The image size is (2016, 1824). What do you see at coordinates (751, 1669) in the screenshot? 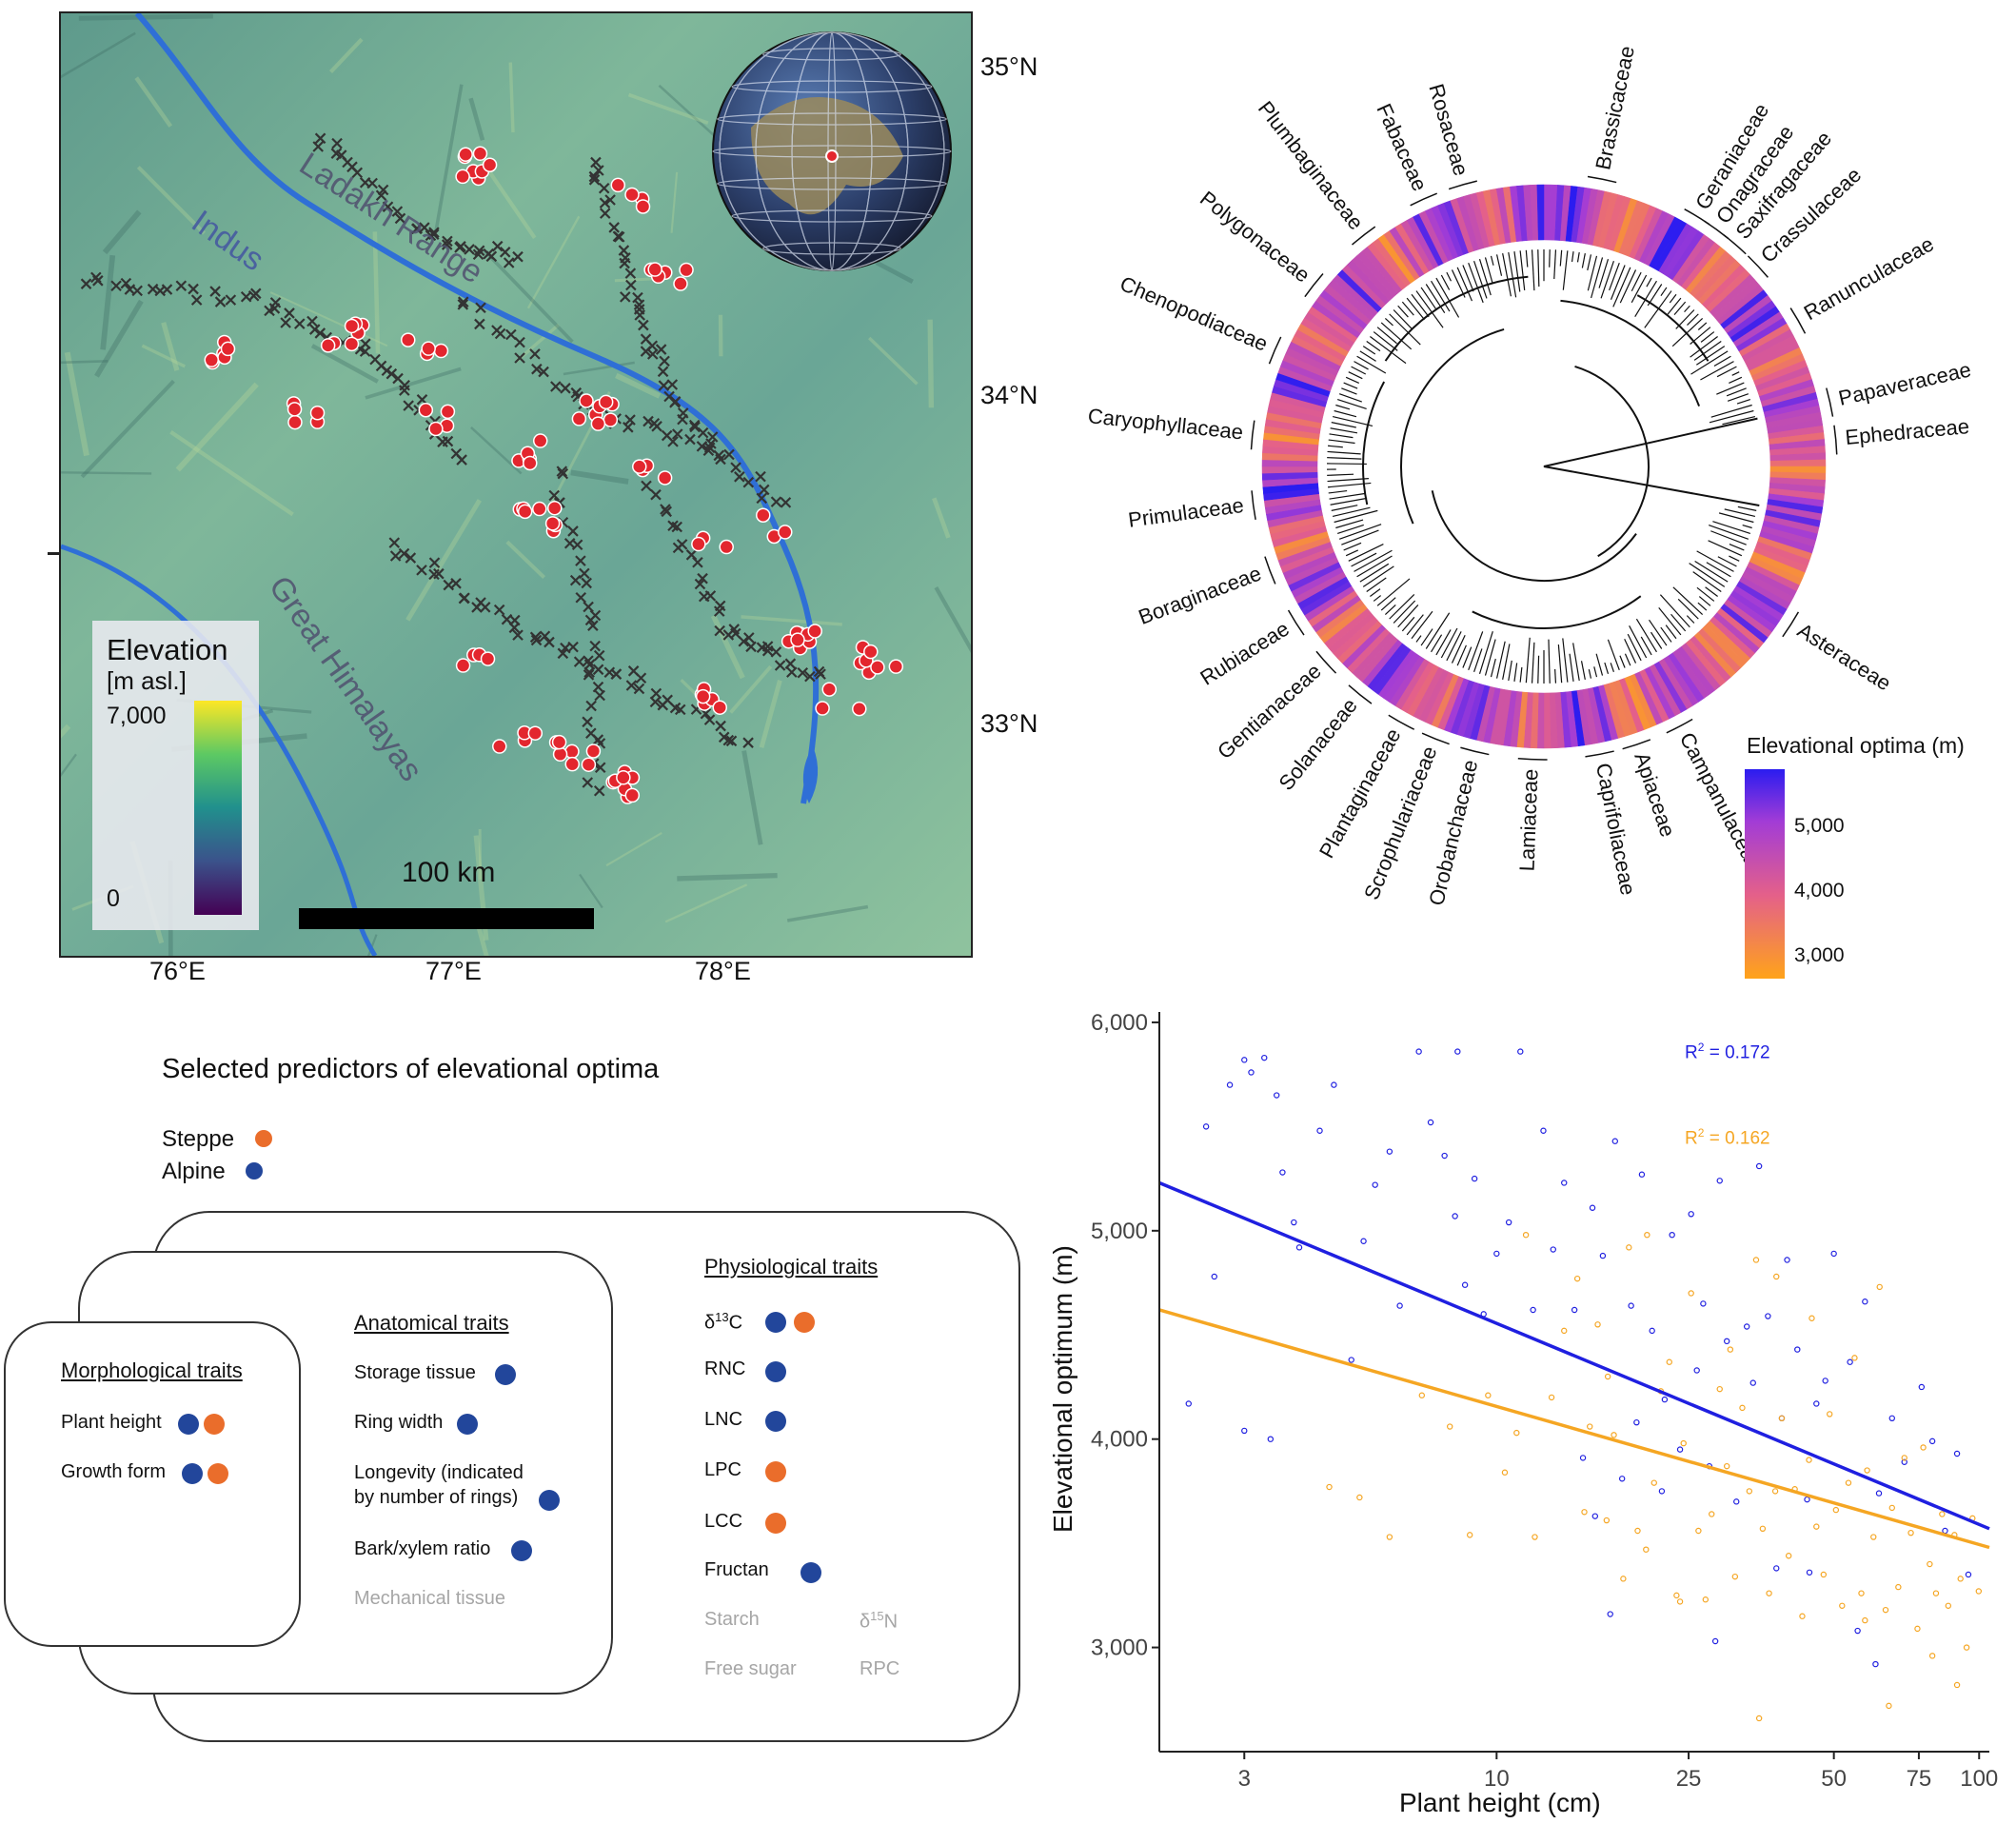
I see `free-sugar-label: Free sugar` at bounding box center [751, 1669].